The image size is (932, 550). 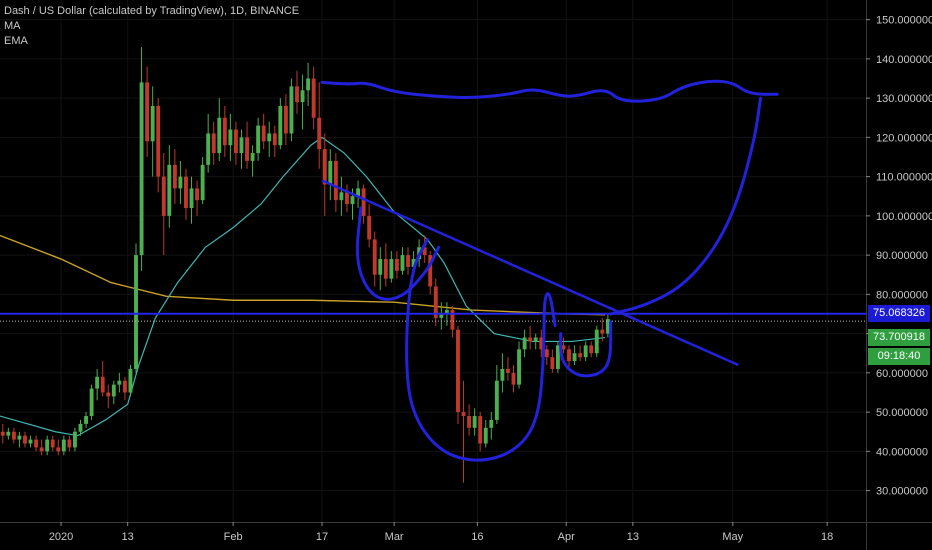 What do you see at coordinates (904, 21) in the screenshot?
I see `y-tick-label: 150.000000` at bounding box center [904, 21].